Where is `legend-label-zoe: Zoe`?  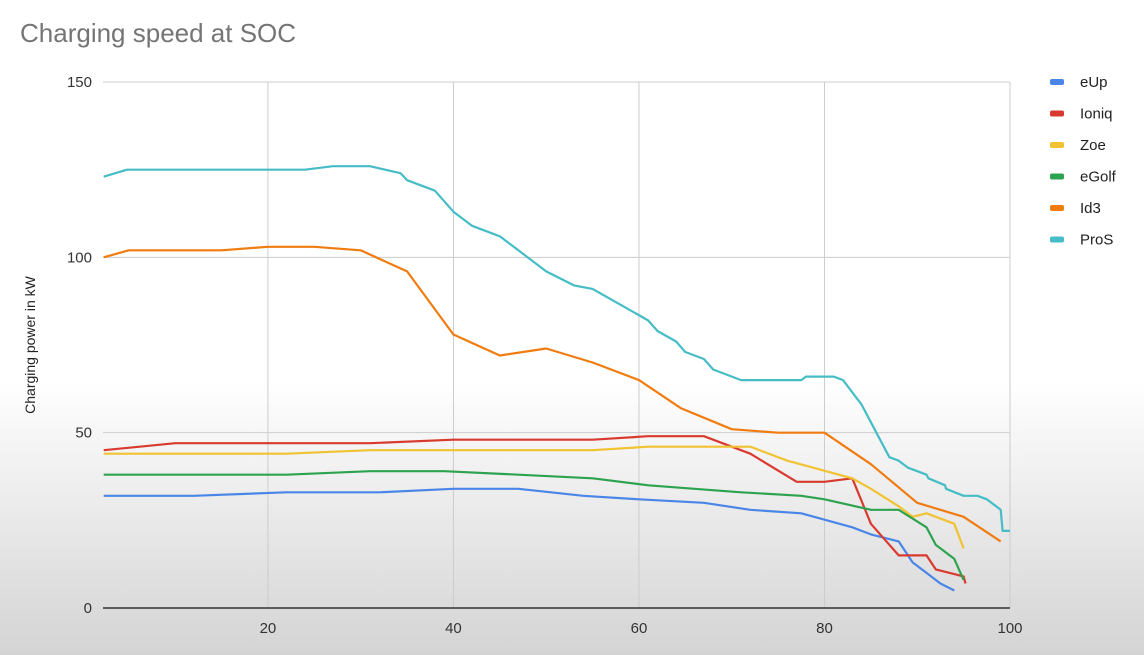
legend-label-zoe: Zoe is located at coordinates (1093, 145).